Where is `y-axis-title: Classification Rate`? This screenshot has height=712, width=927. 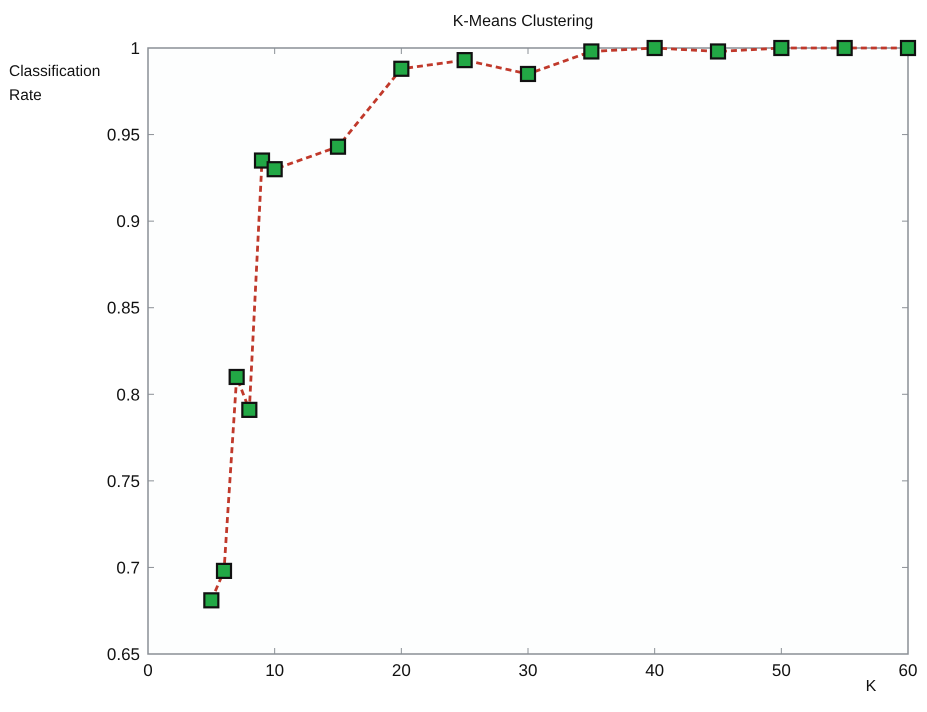
y-axis-title: Classification Rate is located at coordinates (54, 83).